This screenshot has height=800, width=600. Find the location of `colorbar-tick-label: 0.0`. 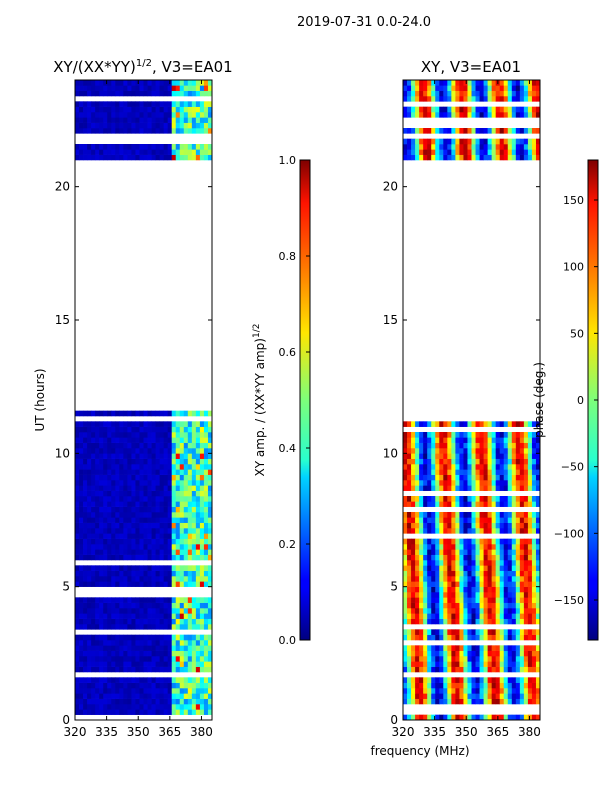

colorbar-tick-label: 0.0 is located at coordinates (288, 640).